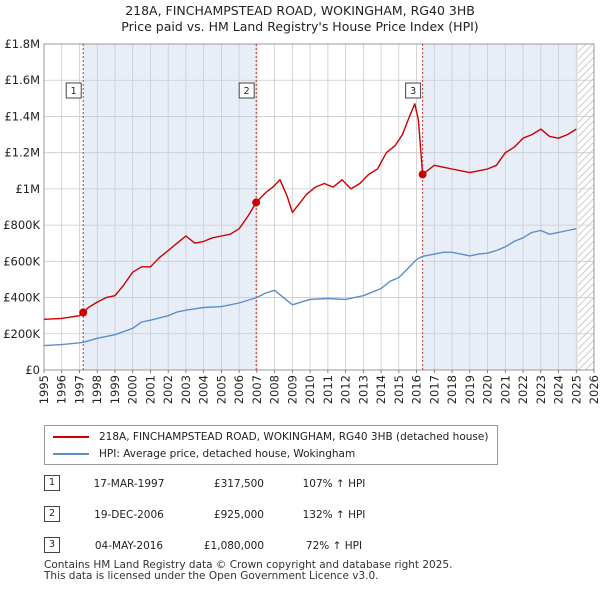 This screenshot has height=590, width=600. I want to click on y-tick-label: £1M, so click(27, 189).